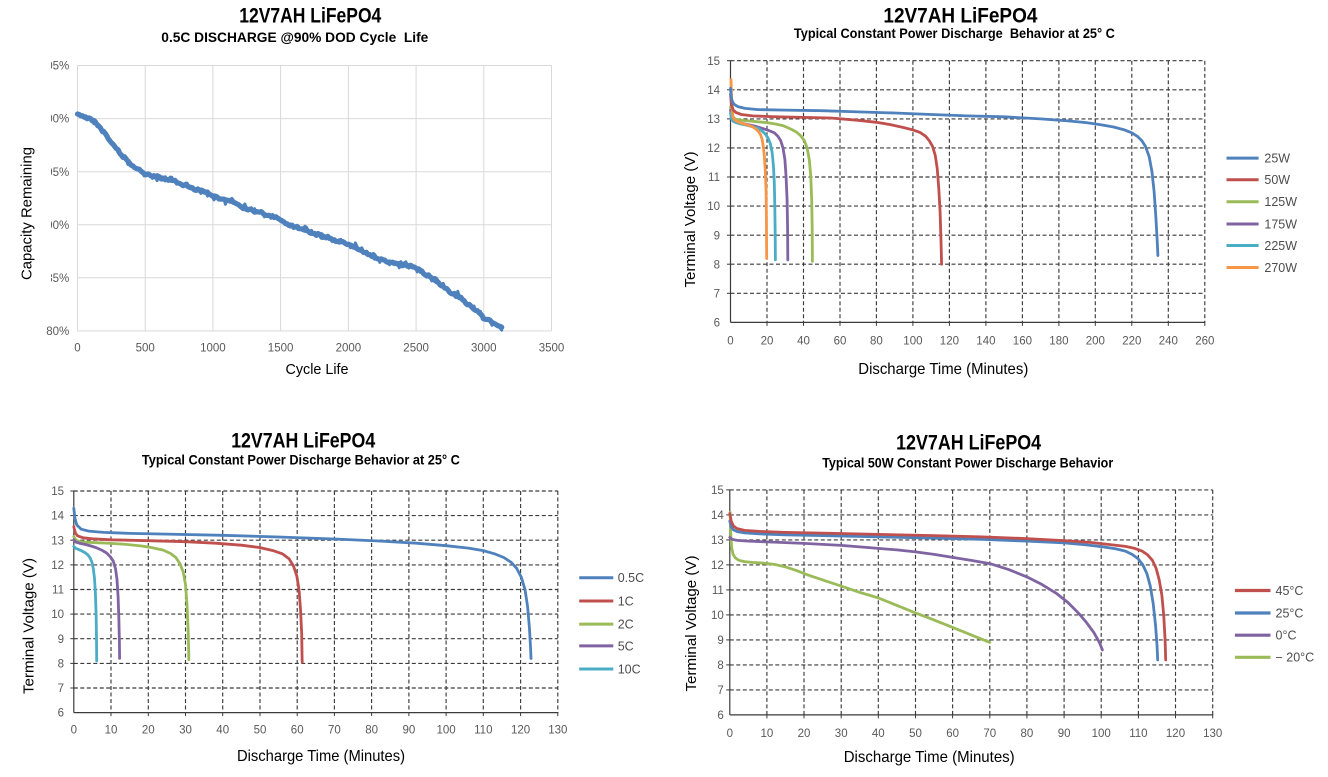 This screenshot has width=1328, height=777. What do you see at coordinates (145, 349) in the screenshot?
I see `svg-text: 500` at bounding box center [145, 349].